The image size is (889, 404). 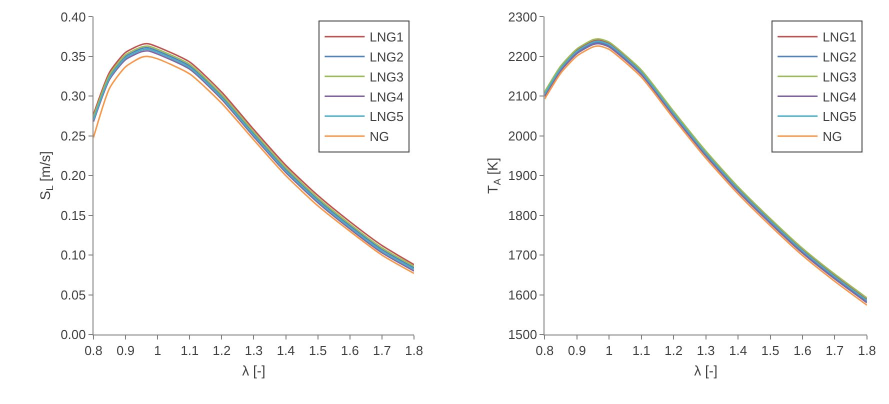 What do you see at coordinates (523, 16) in the screenshot?
I see `y-tick-label: 2300` at bounding box center [523, 16].